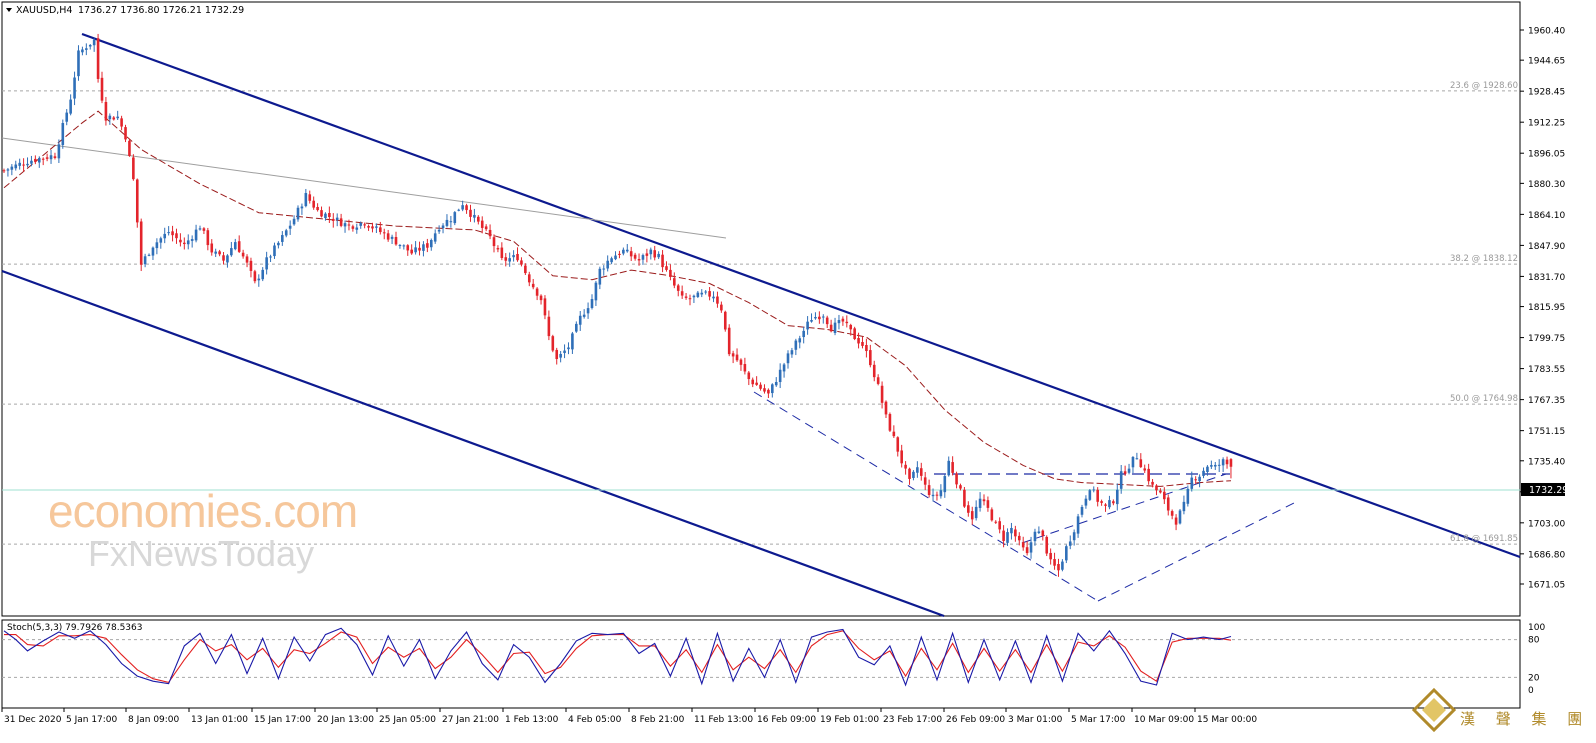  I want to click on price-tick-label: 1767.35, so click(1546, 401).